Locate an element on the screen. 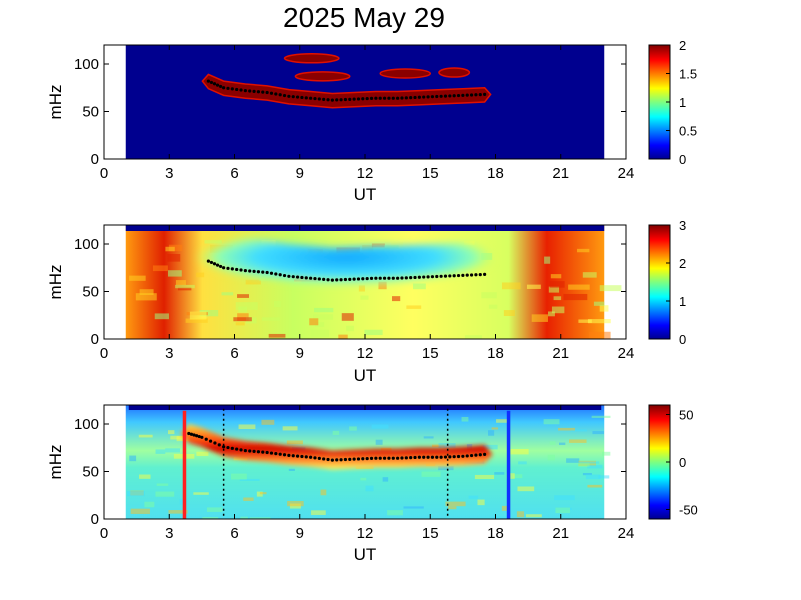 This screenshot has height=600, width=801. colorbar-tick-label: 2 is located at coordinates (682, 45).